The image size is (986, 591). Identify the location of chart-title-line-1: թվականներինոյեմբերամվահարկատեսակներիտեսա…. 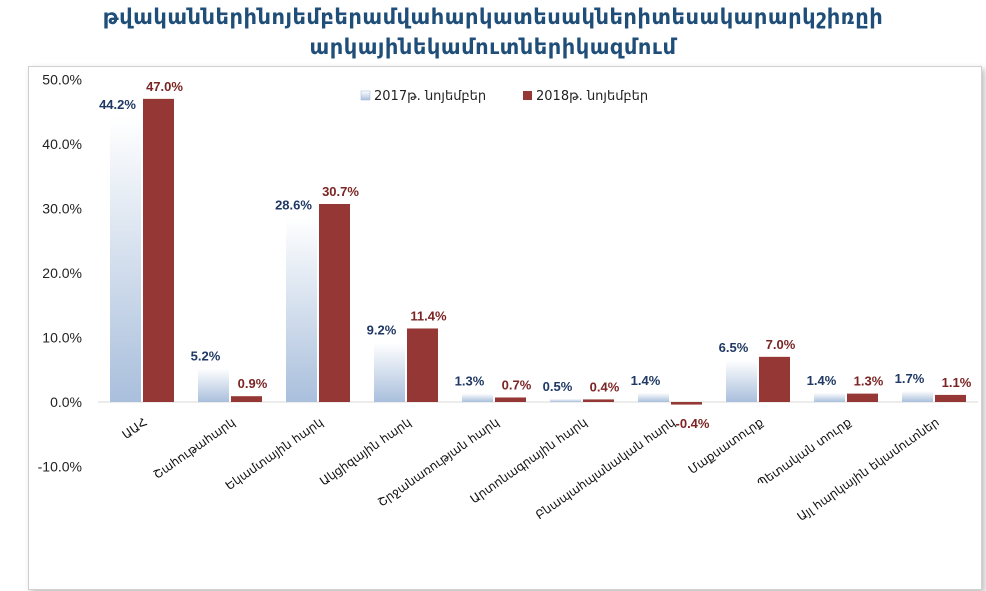
(493, 17).